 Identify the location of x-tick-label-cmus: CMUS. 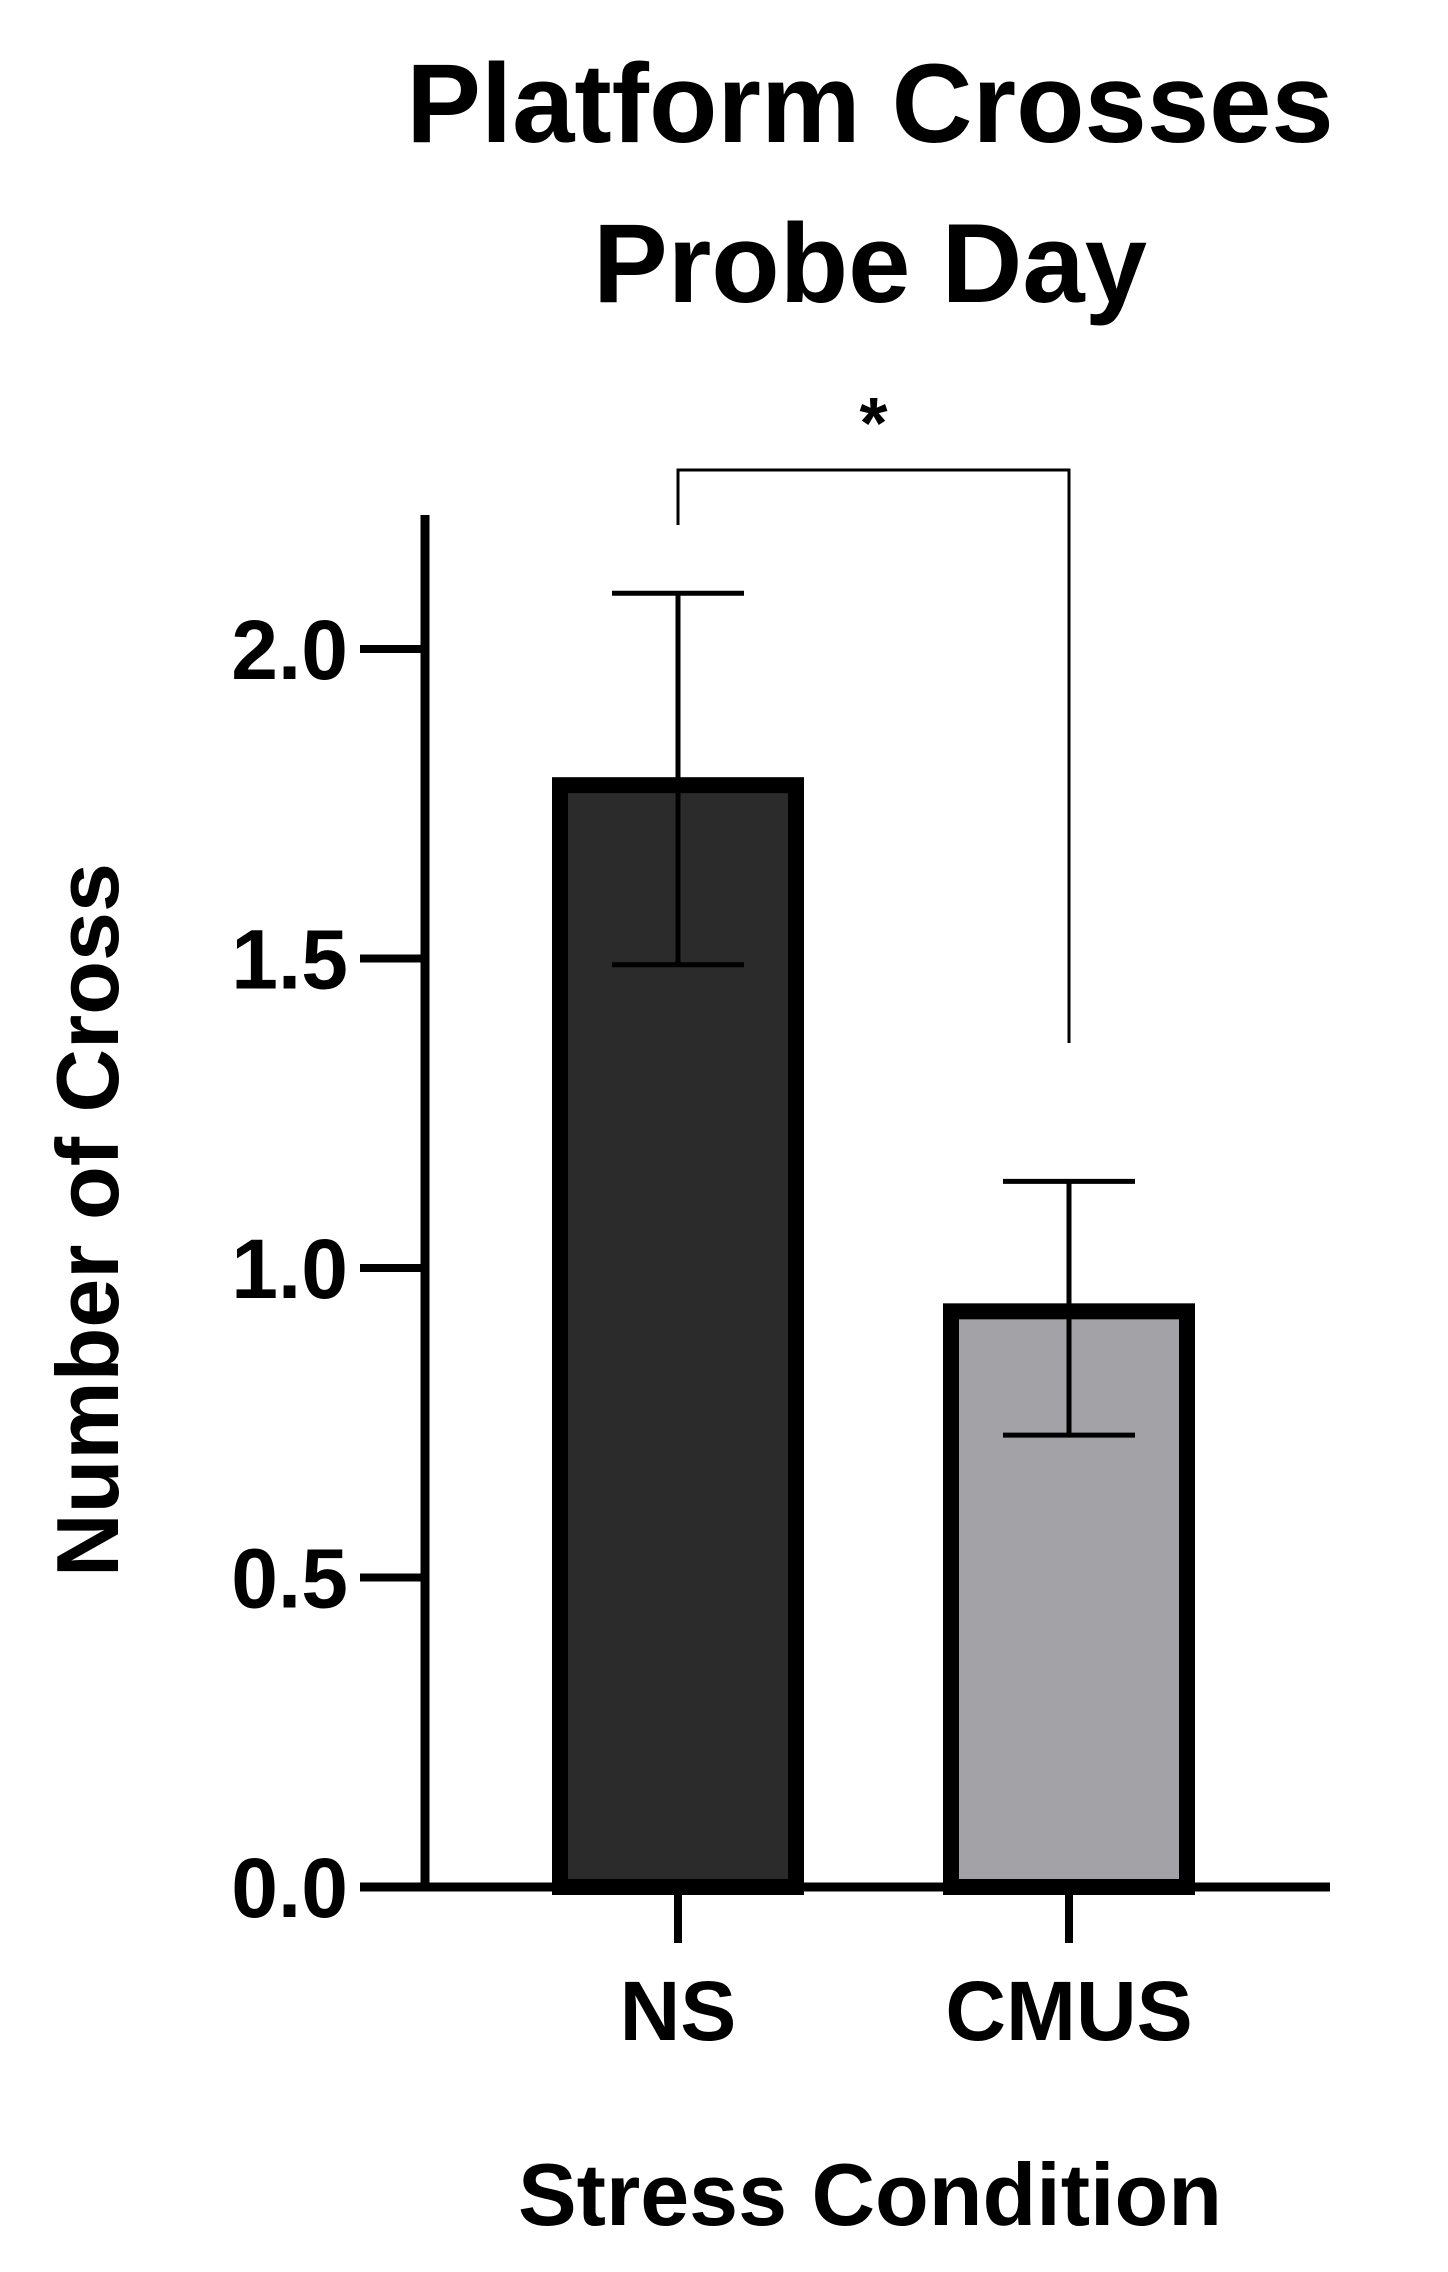
(1068, 2011).